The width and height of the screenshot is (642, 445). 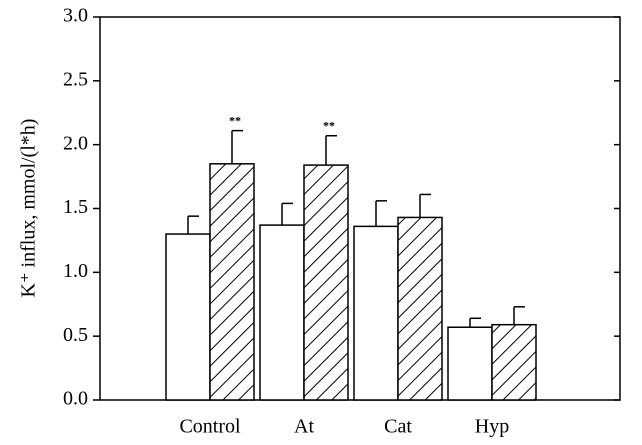 I want to click on y-tick-label: 2.0, so click(x=75, y=143).